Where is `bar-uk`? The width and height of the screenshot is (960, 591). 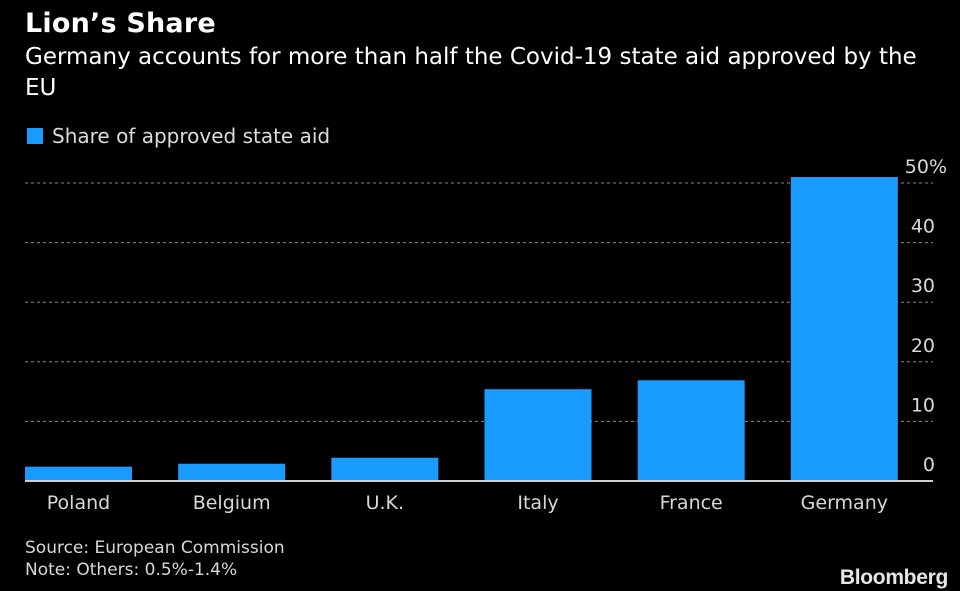 bar-uk is located at coordinates (385, 469).